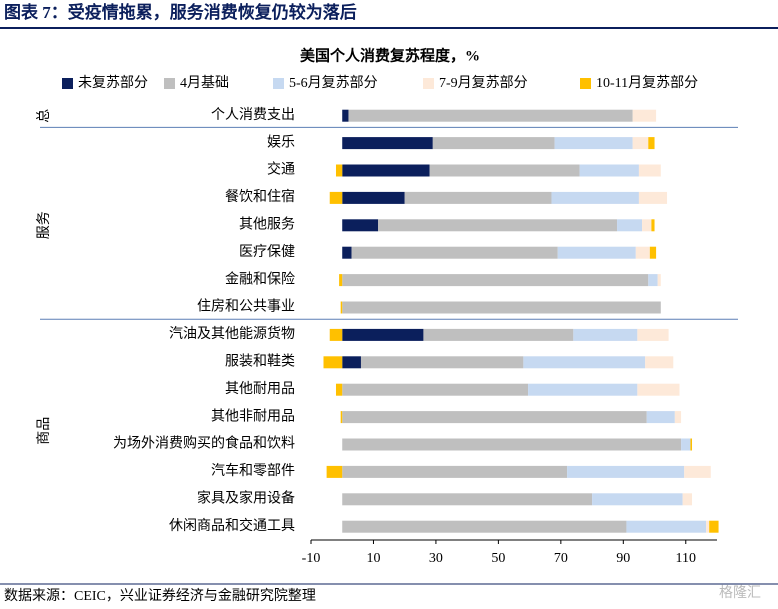 This screenshot has height=609, width=778. What do you see at coordinates (436, 558) in the screenshot?
I see `x-tick-label: 30` at bounding box center [436, 558].